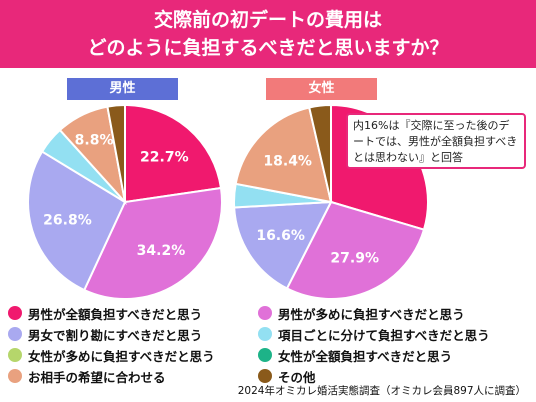 This screenshot has height=402, width=536. I want to click on female-callout-note: 内16%は『交際に至った後のデートでは、男性が全額負担すべきとは思わない』と回答, so click(436, 141).